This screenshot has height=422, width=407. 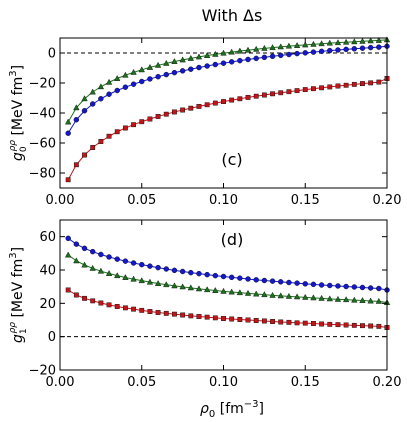 I want to click on y-axis-label-unit-exp: 3, so click(x=13, y=73).